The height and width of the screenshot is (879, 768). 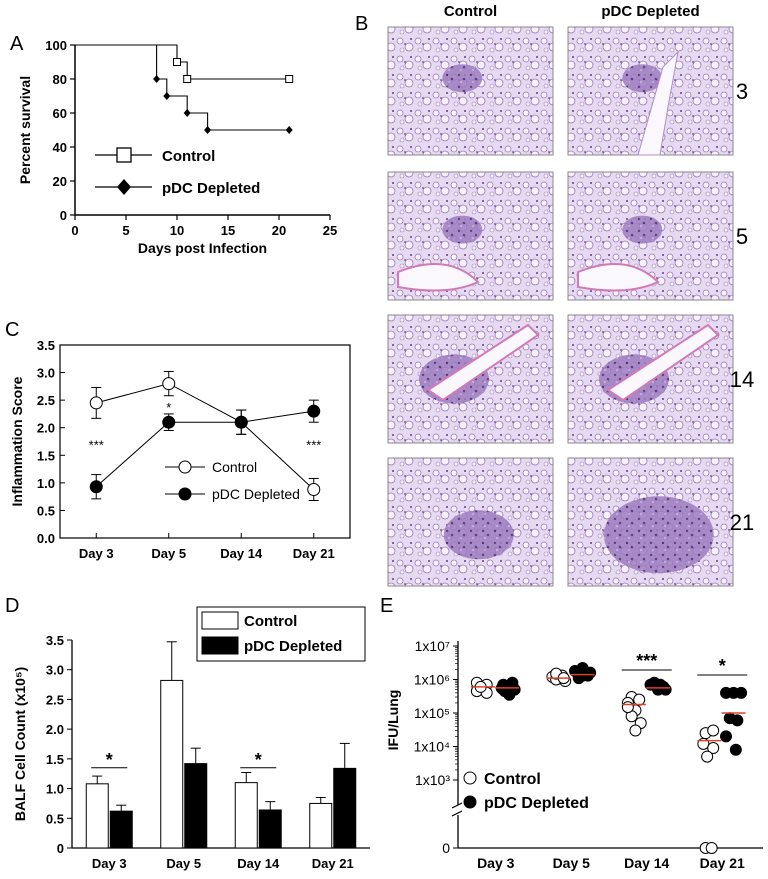 What do you see at coordinates (432, 680) in the screenshot?
I see `y-tick-label: 1x10⁶` at bounding box center [432, 680].